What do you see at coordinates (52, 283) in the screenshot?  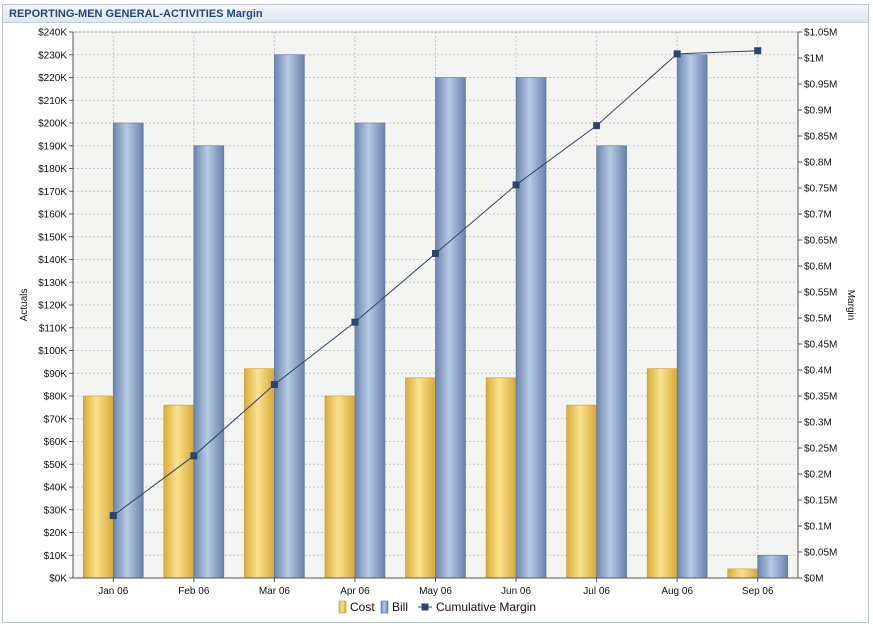 I see `y-tick-label: $130K` at bounding box center [52, 283].